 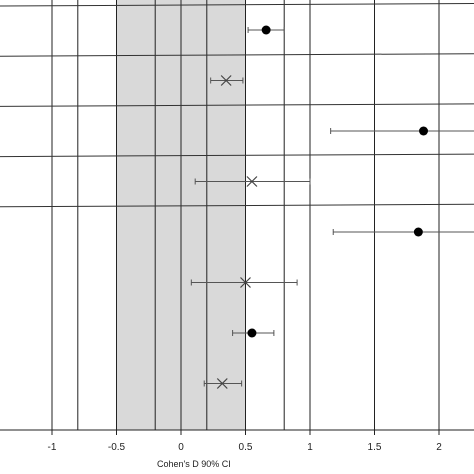 I want to click on x-tick-label: 1, so click(x=310, y=447).